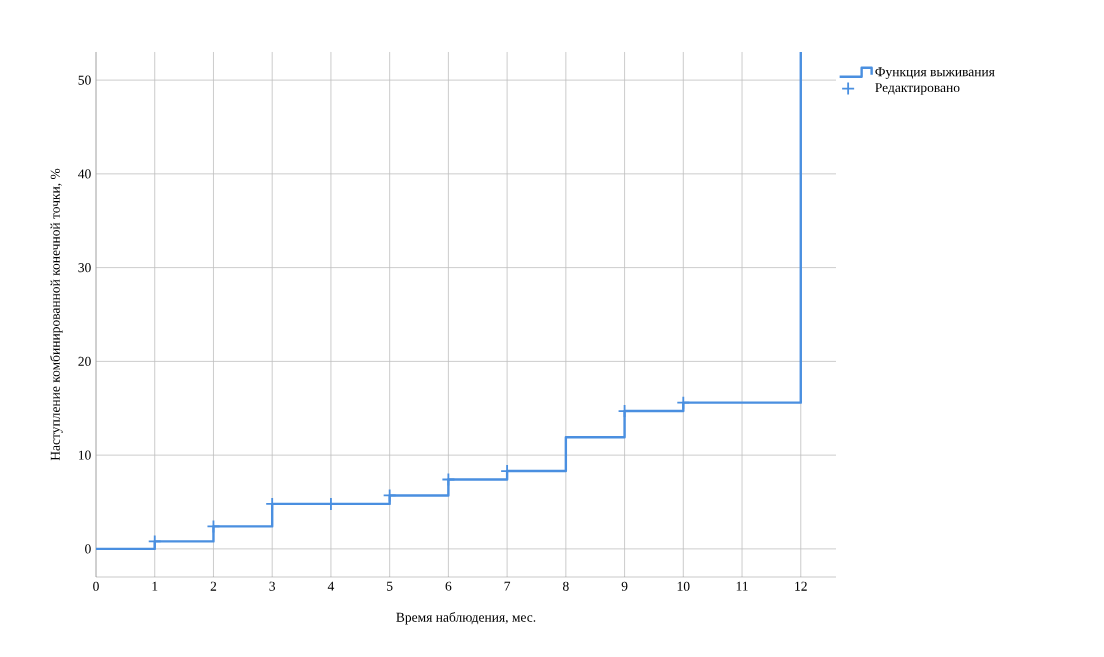 This screenshot has width=1104, height=657. I want to click on legend-label: Редактировано, so click(917, 89).